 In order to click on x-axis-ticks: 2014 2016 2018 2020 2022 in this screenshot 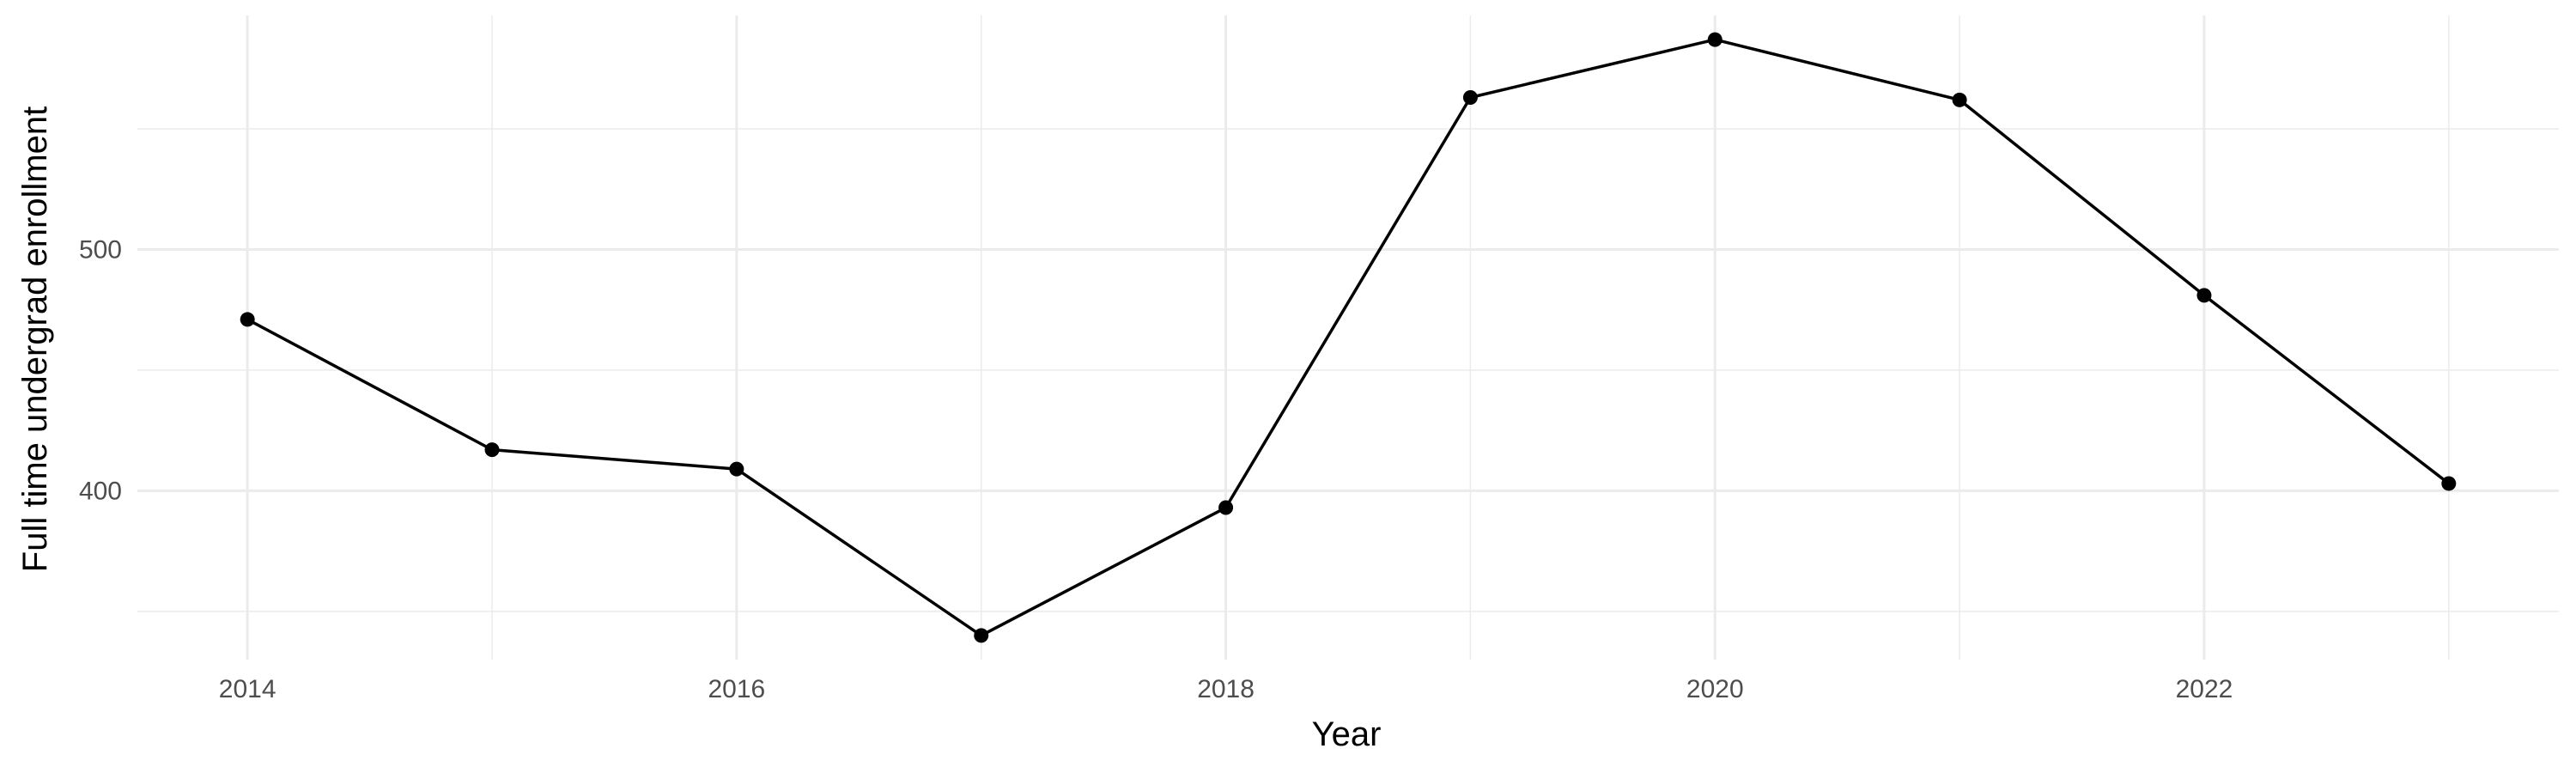, I will do `click(1226, 689)`.